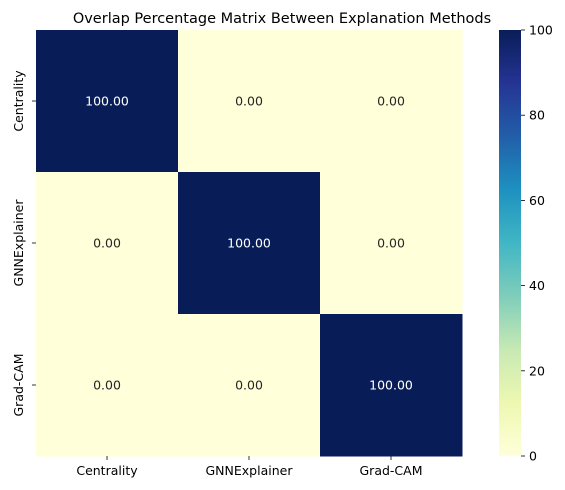 The height and width of the screenshot is (490, 565). Describe the element at coordinates (533, 456) in the screenshot. I see `colorbar-tick-label: 0` at that location.